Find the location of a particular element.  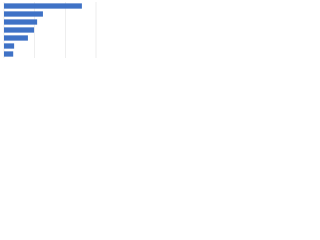

chart is located at coordinates (50, 30).